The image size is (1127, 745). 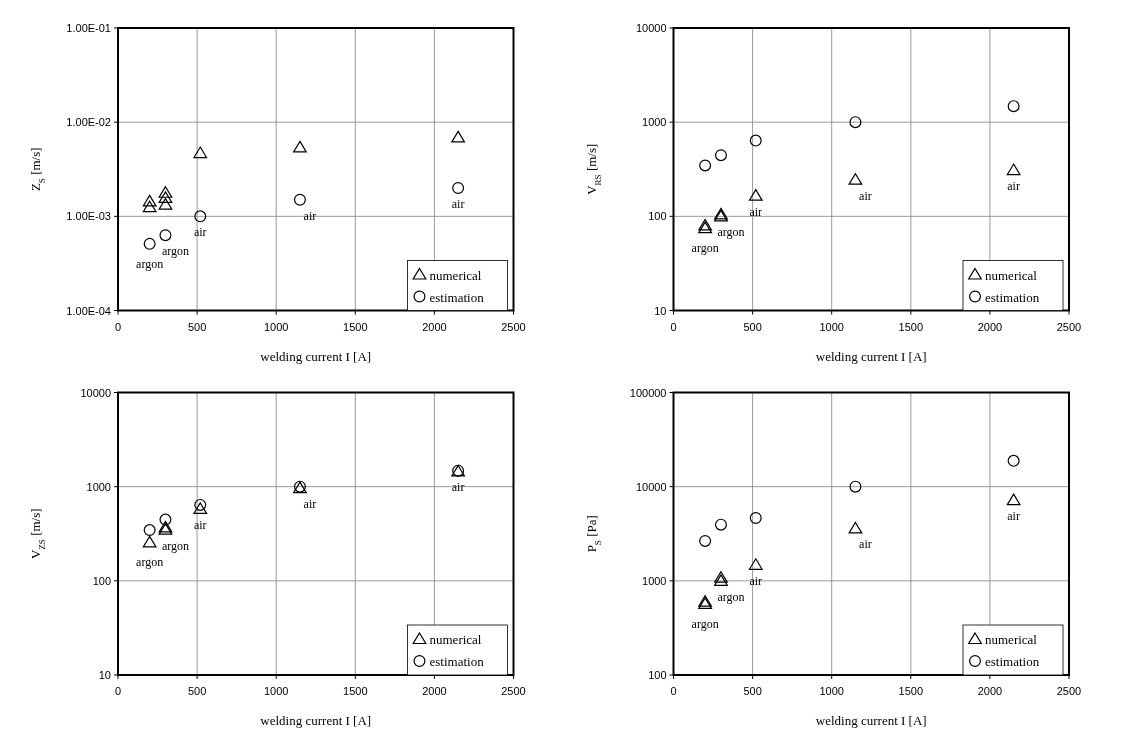 What do you see at coordinates (88, 28) in the screenshot?
I see `y-tick-label: 1.00E-01` at bounding box center [88, 28].